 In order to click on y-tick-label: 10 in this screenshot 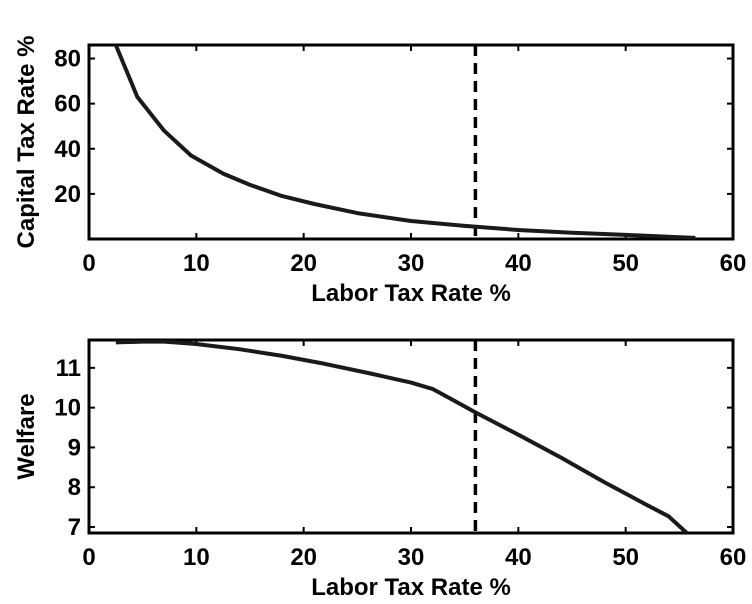, I will do `click(67, 408)`.